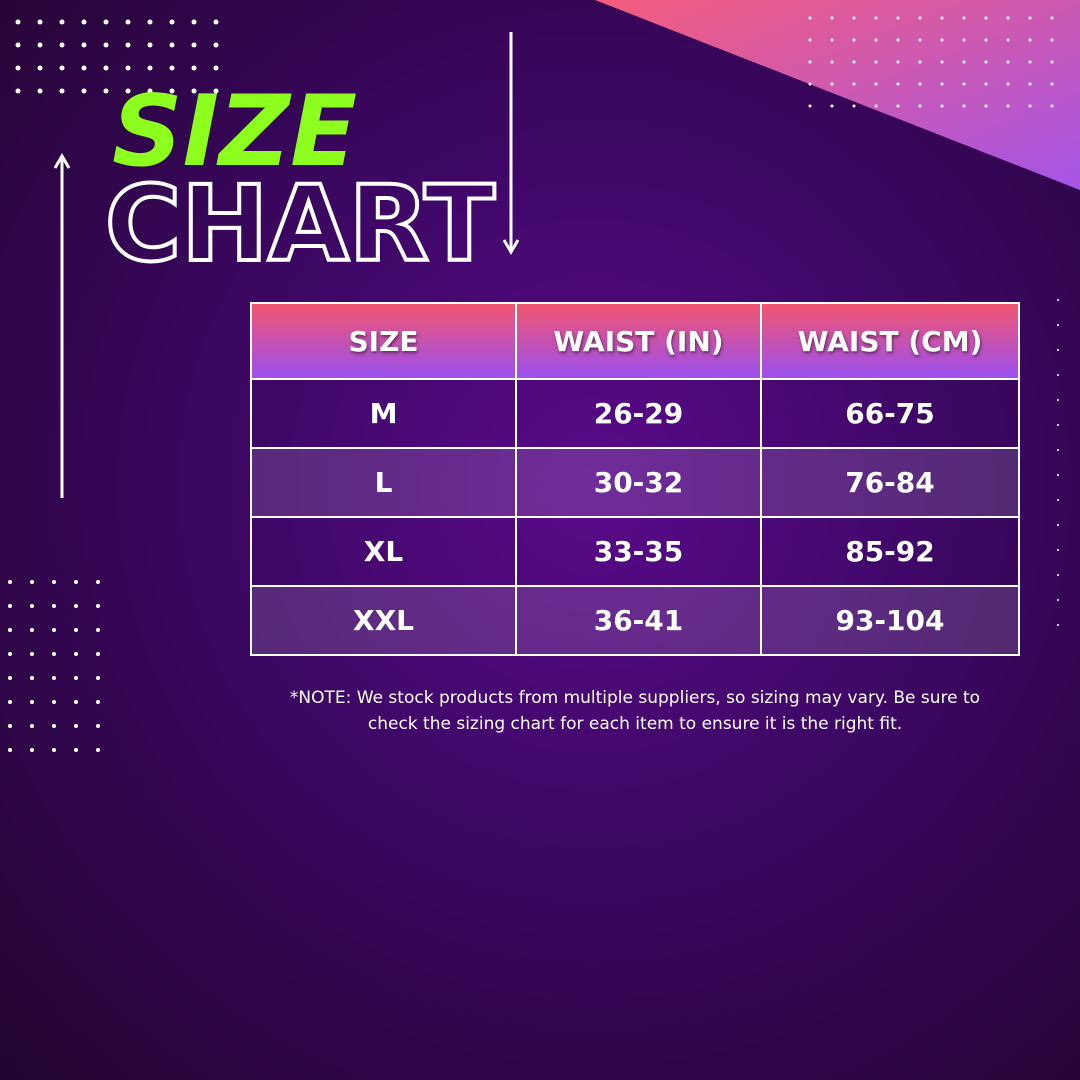 This screenshot has width=1080, height=1080. What do you see at coordinates (383, 482) in the screenshot?
I see `table-cell: L` at bounding box center [383, 482].